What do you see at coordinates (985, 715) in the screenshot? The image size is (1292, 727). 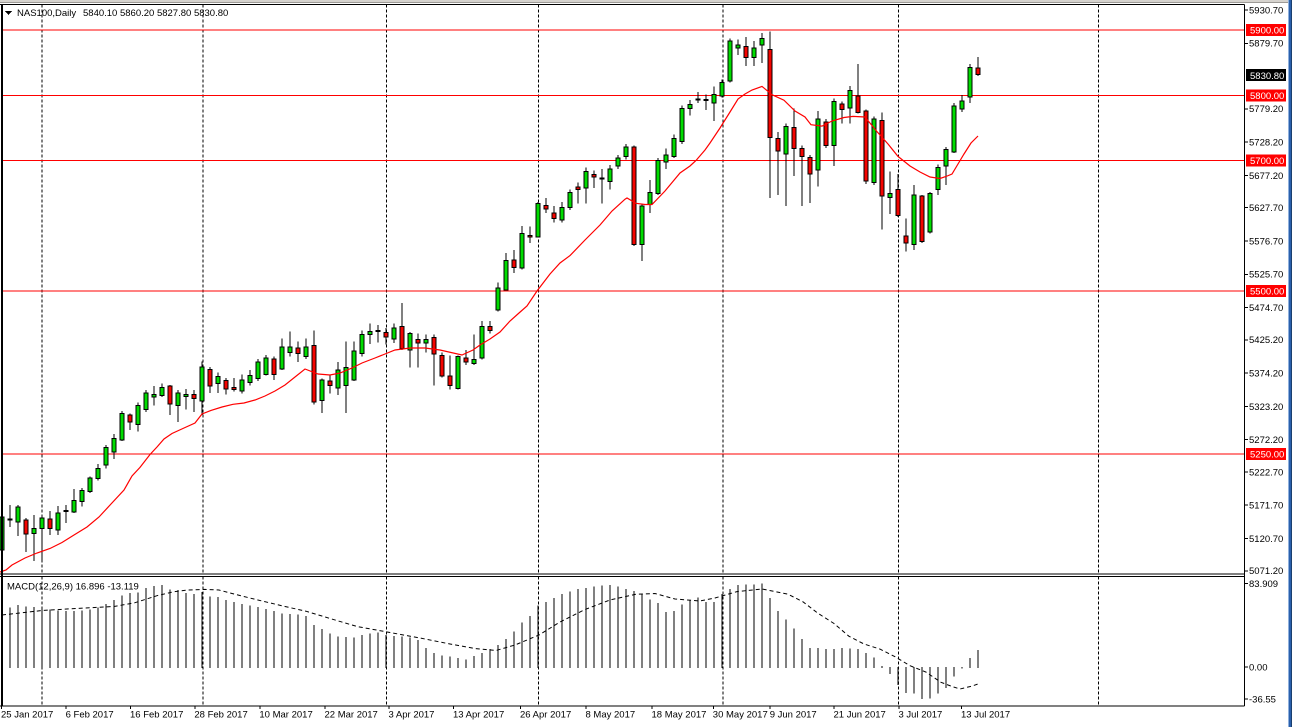 I see `svg-text: 13 Jul 2017` at bounding box center [985, 715].